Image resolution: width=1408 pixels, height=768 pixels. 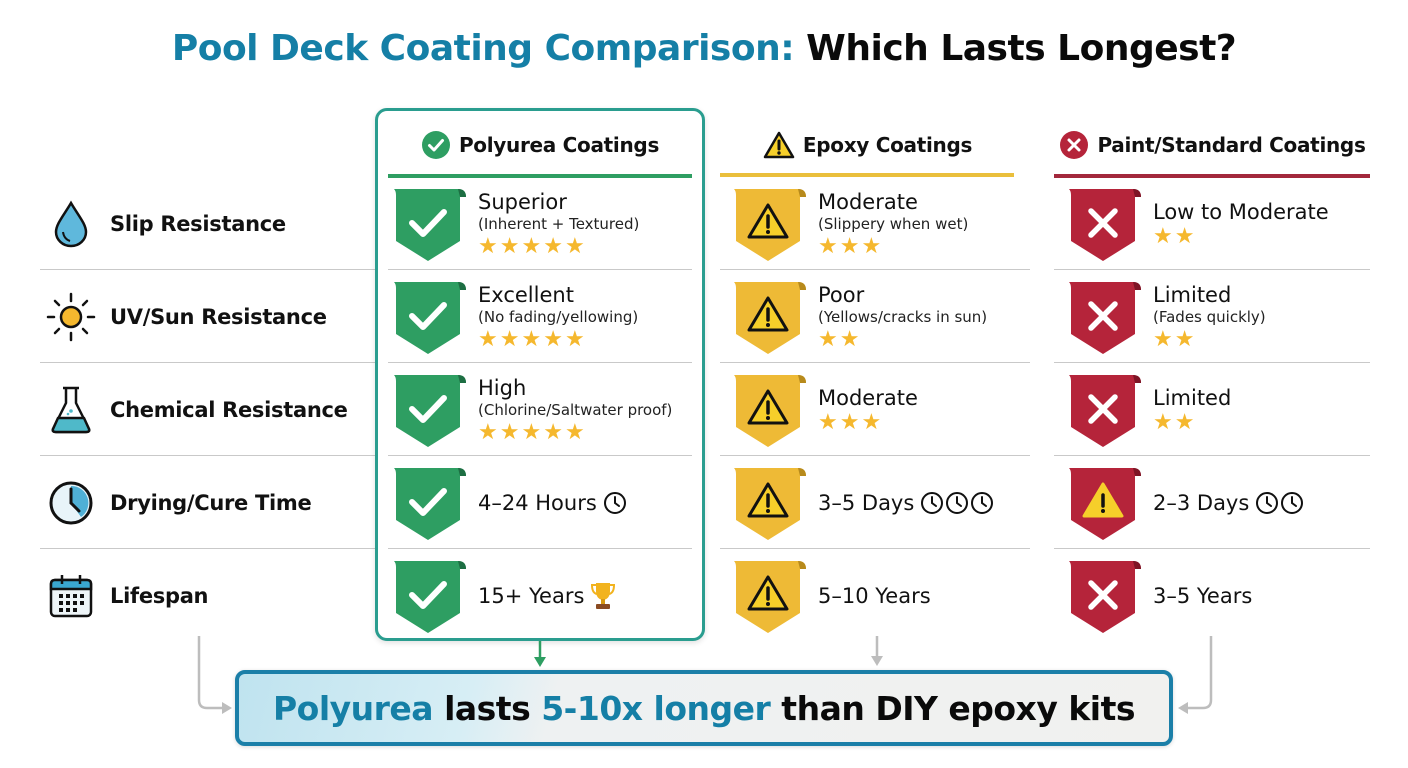 I want to click on cell-note: (Yellows/cracks in sun), so click(x=903, y=316).